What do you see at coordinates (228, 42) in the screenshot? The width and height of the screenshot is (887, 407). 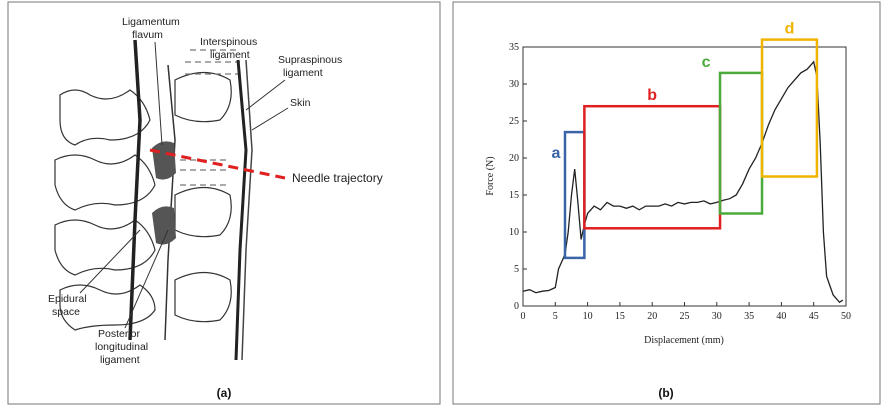 I see `label: Interspinous` at bounding box center [228, 42].